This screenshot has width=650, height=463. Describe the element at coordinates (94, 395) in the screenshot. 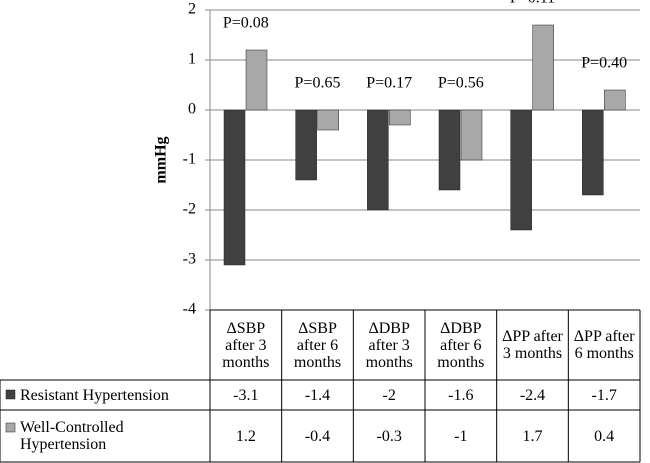

I see `legend-label: Resistant Hypertension` at that location.